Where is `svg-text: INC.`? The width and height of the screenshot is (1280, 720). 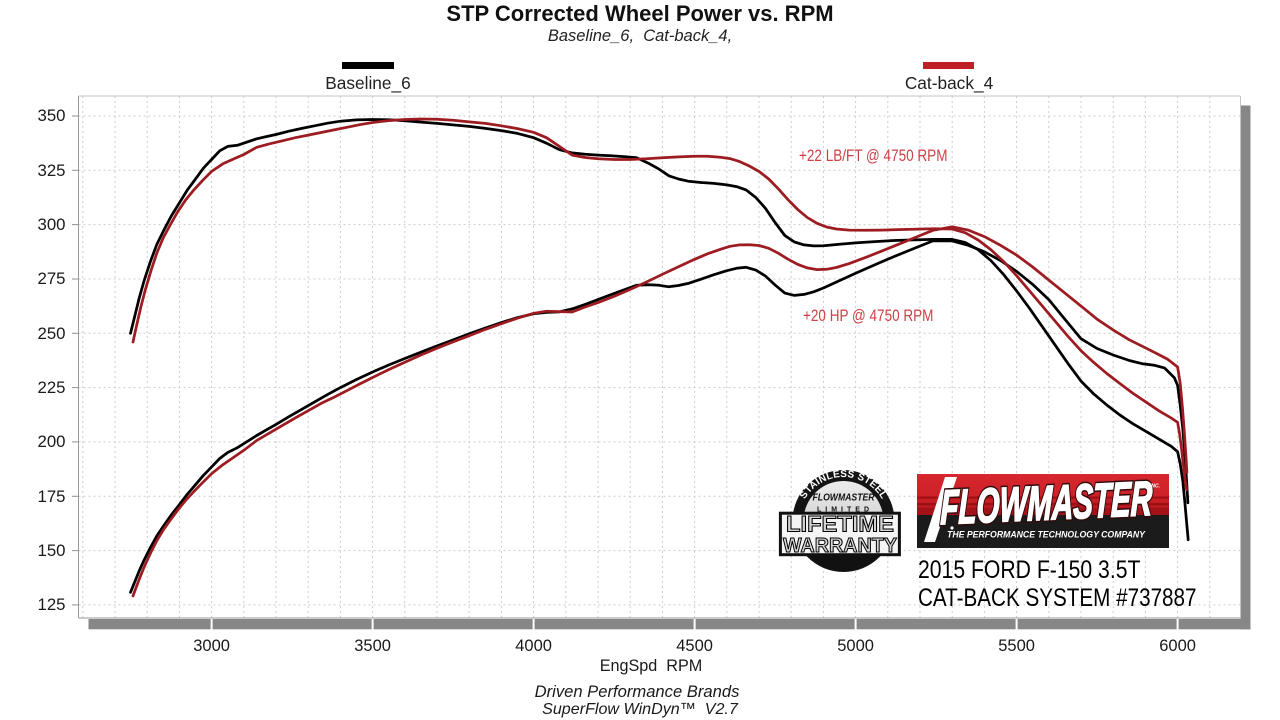 svg-text: INC. is located at coordinates (1155, 487).